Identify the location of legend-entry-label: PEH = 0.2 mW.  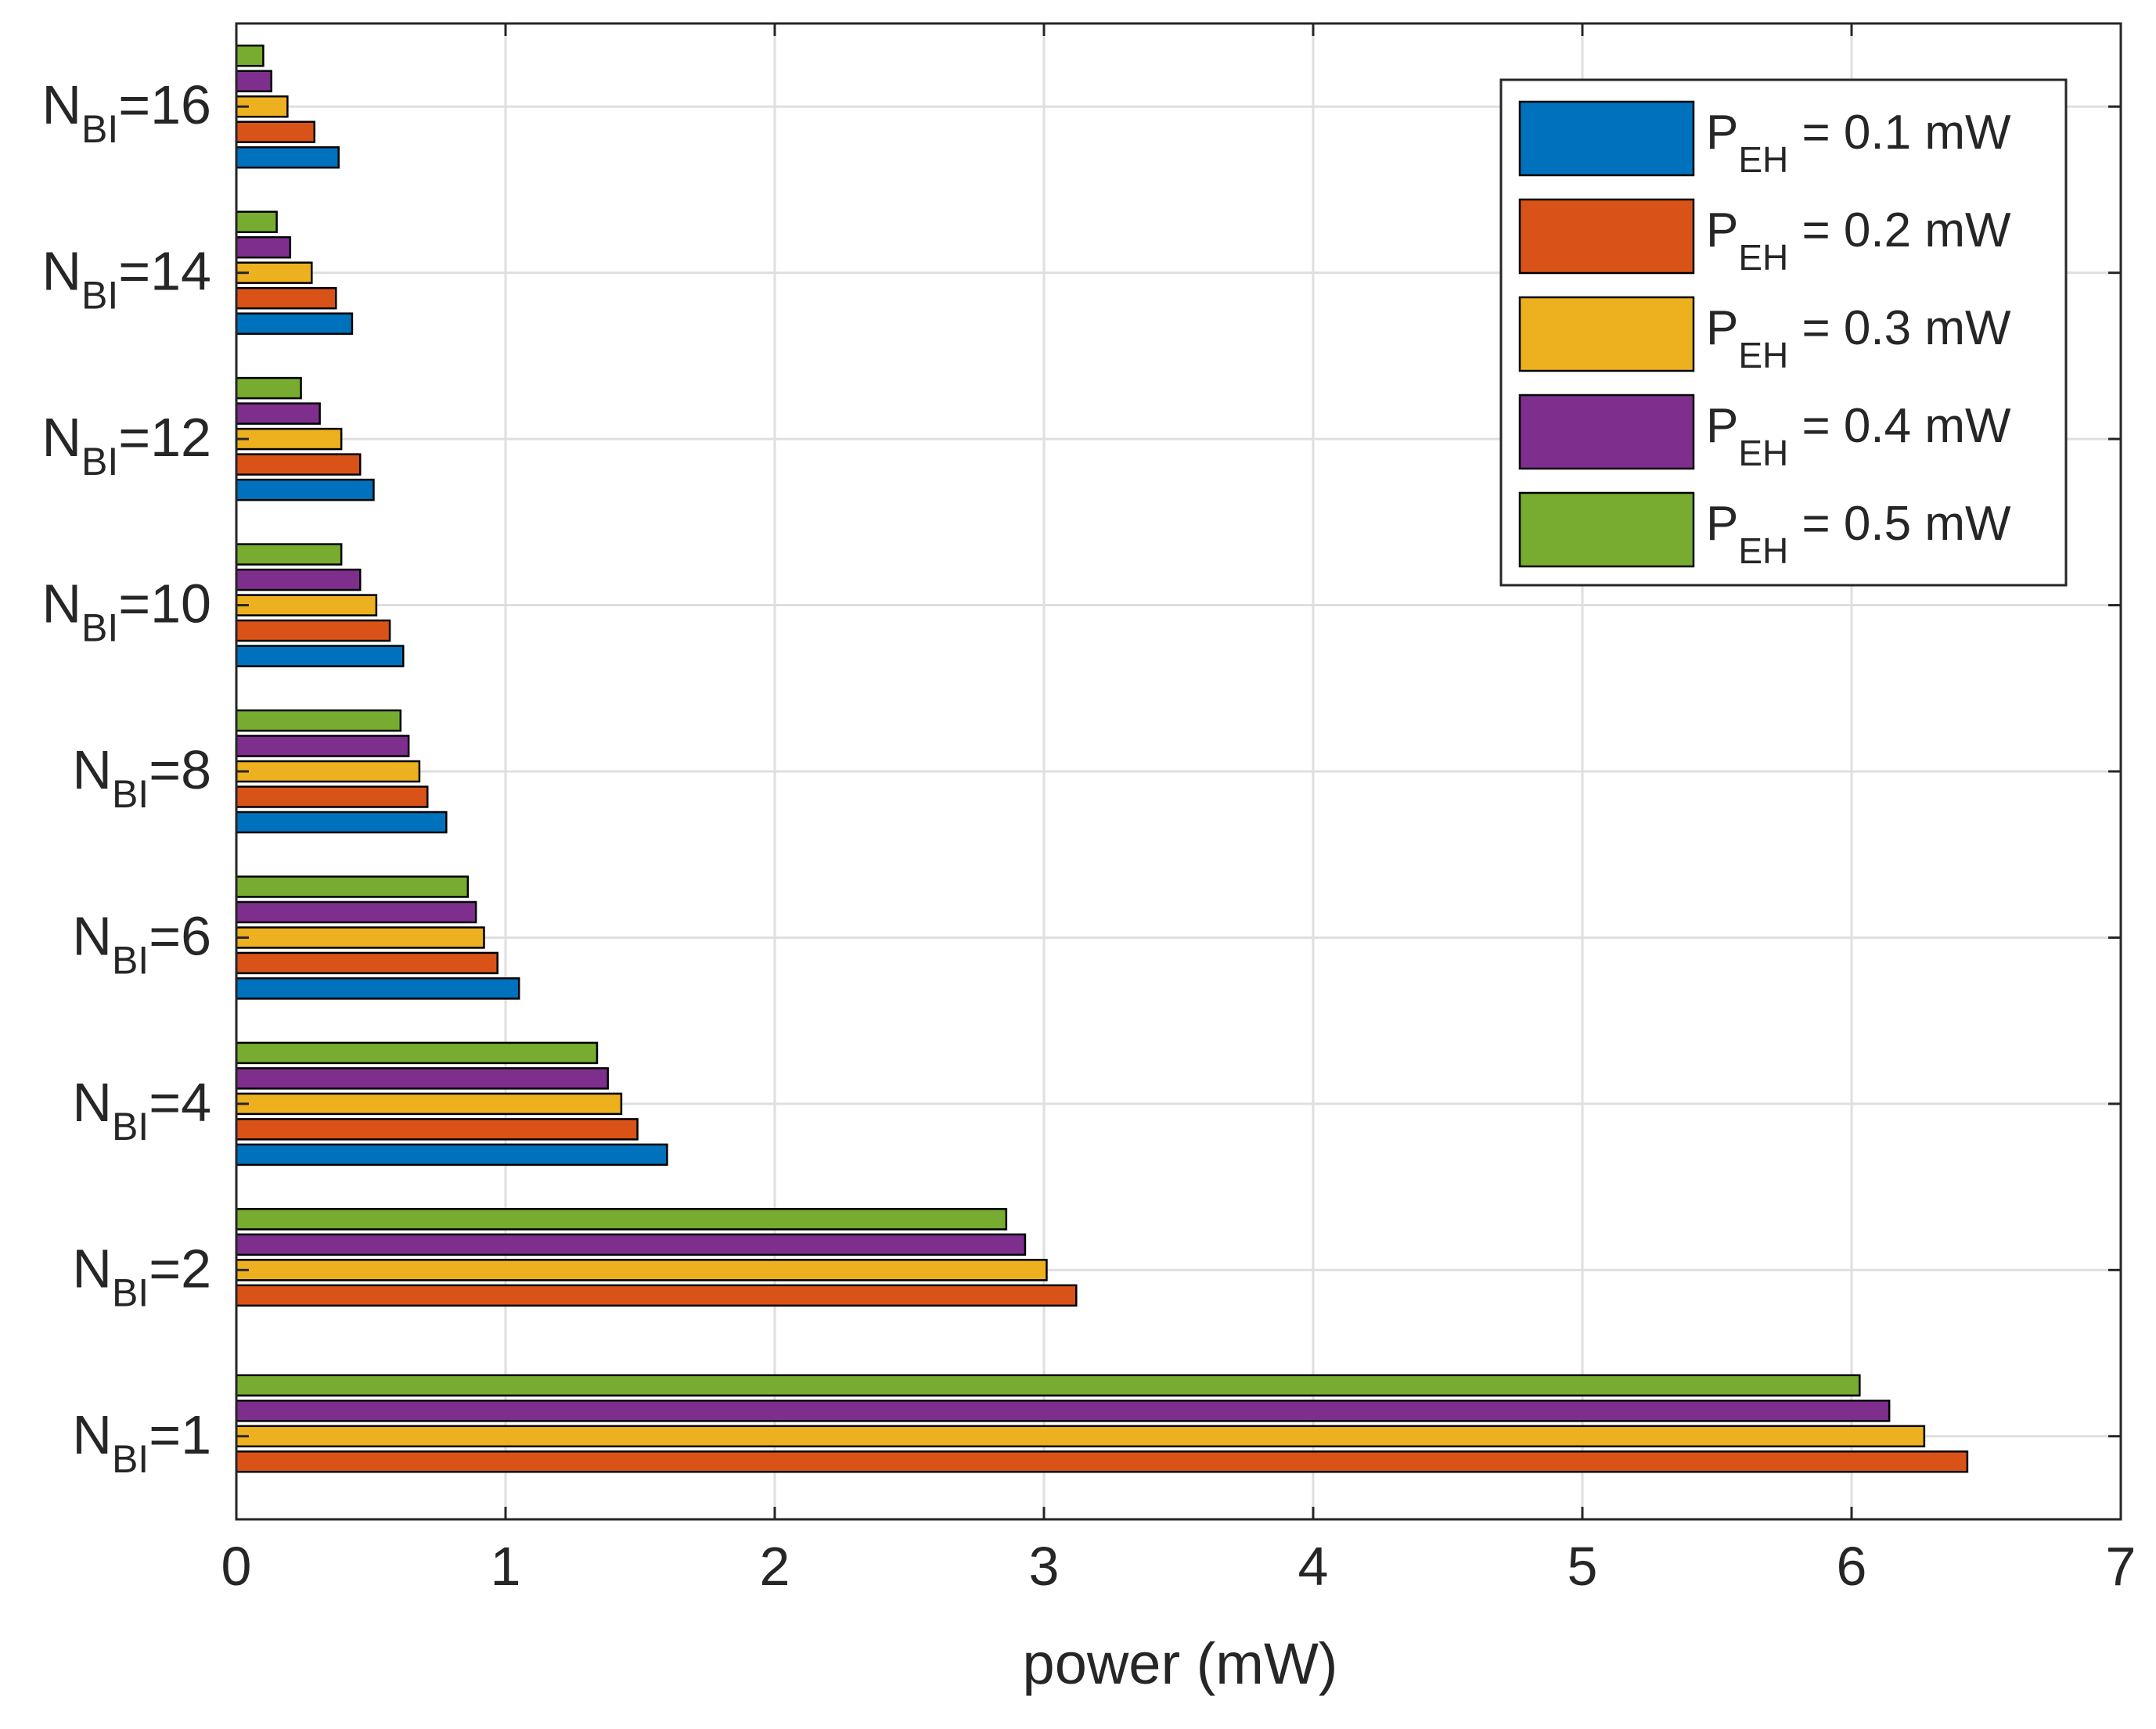
(1858, 240).